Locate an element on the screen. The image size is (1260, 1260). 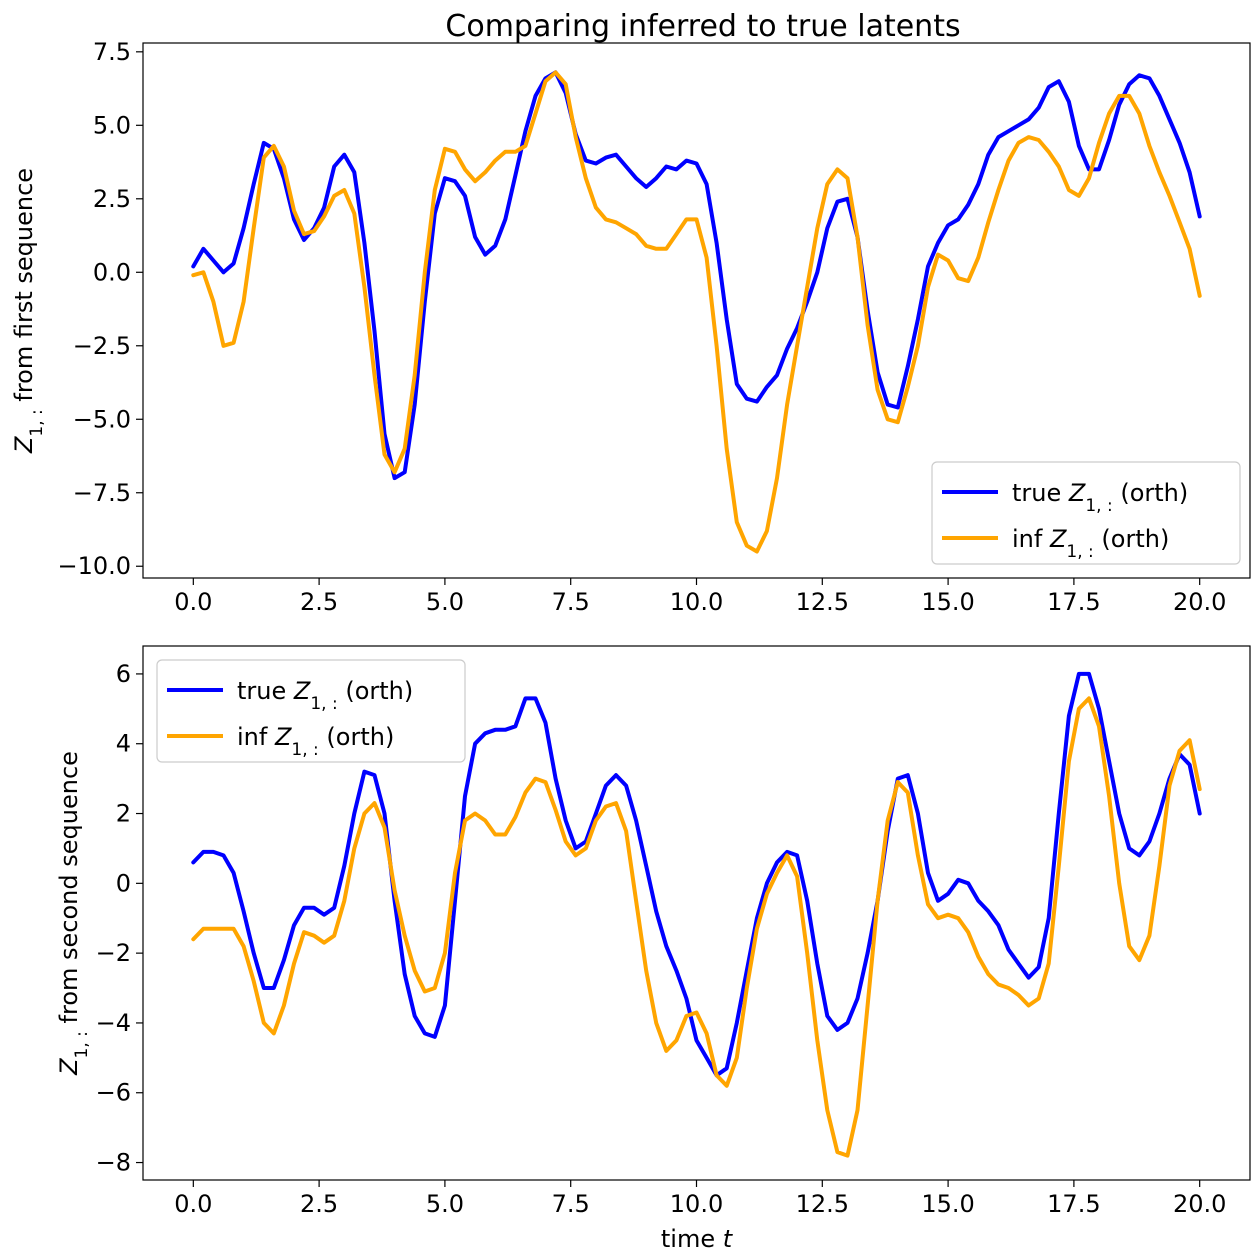
y-tick-label: −4 is located at coordinates (113, 1023).